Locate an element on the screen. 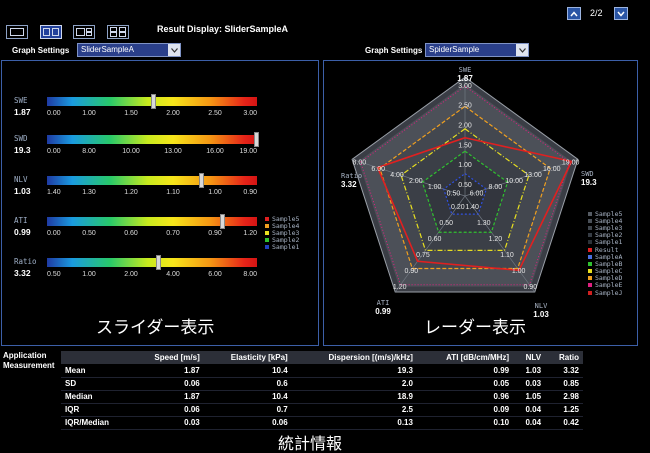  radar-tick-label: 0.20 is located at coordinates (458, 207).